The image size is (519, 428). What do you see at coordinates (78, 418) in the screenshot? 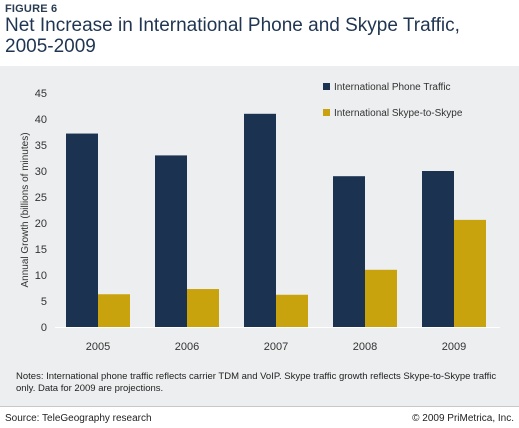
I see `source-text: Source: TeleGeography research` at bounding box center [78, 418].